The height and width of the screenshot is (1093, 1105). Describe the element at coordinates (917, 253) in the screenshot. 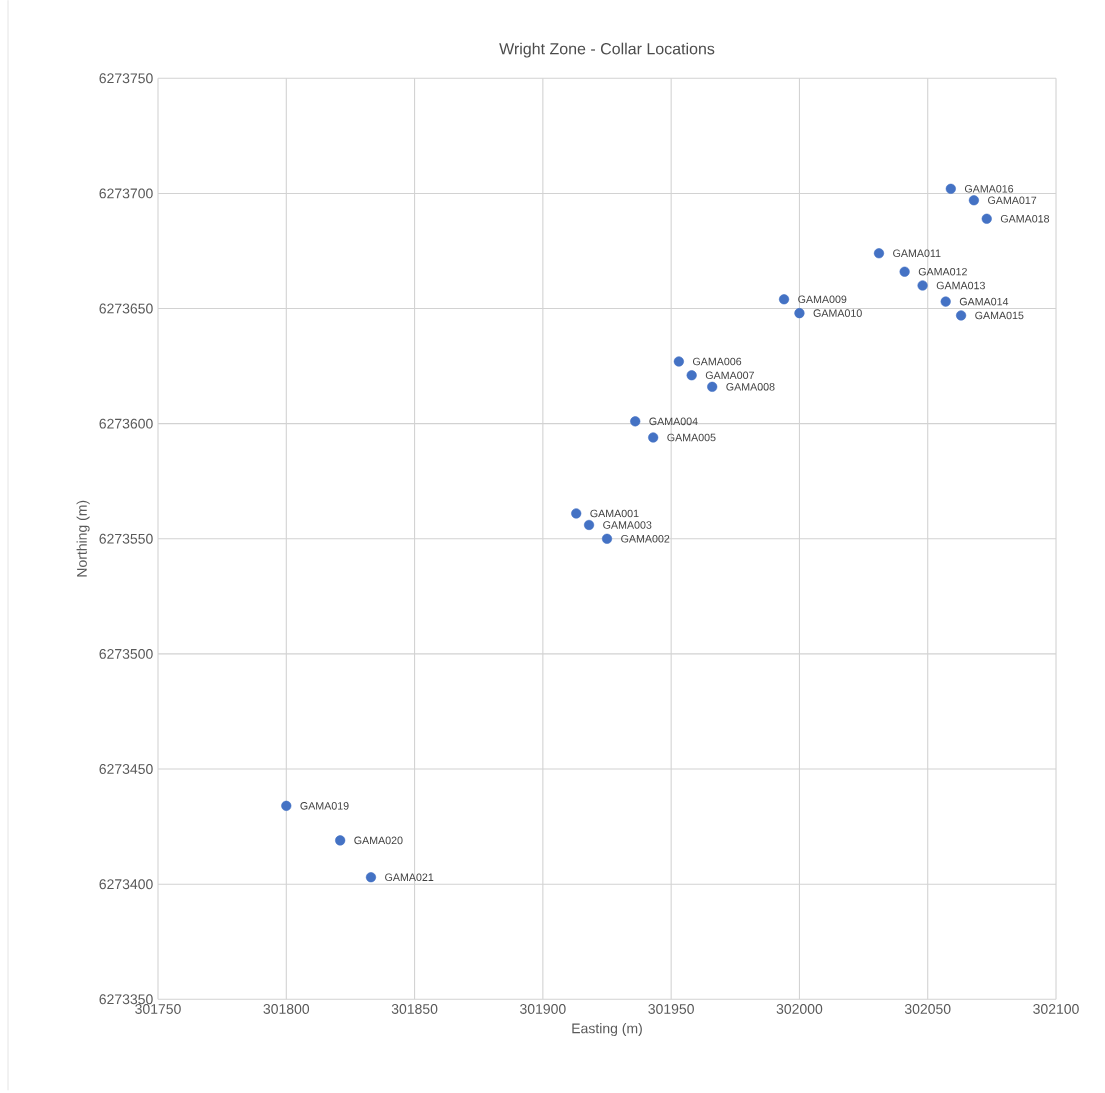

I see `annotation: GAMA011` at that location.